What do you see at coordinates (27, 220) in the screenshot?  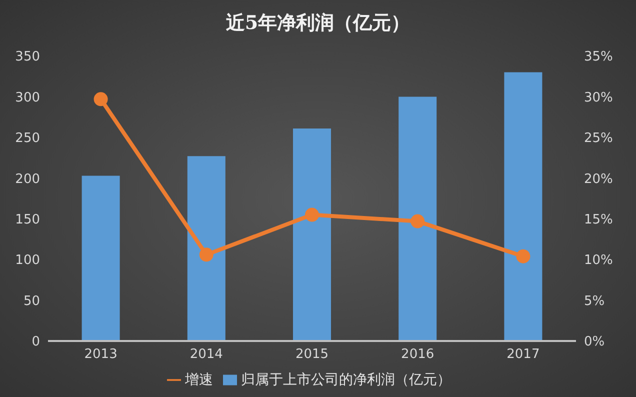 I see `y-tick-label: 150` at bounding box center [27, 220].